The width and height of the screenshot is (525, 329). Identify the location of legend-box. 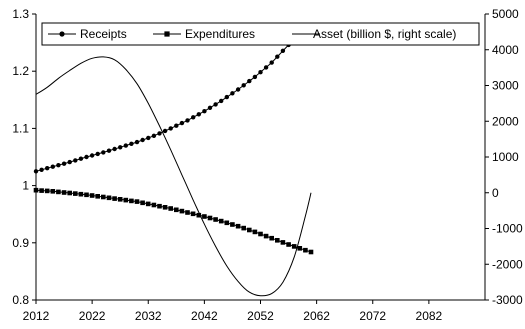
(260, 34).